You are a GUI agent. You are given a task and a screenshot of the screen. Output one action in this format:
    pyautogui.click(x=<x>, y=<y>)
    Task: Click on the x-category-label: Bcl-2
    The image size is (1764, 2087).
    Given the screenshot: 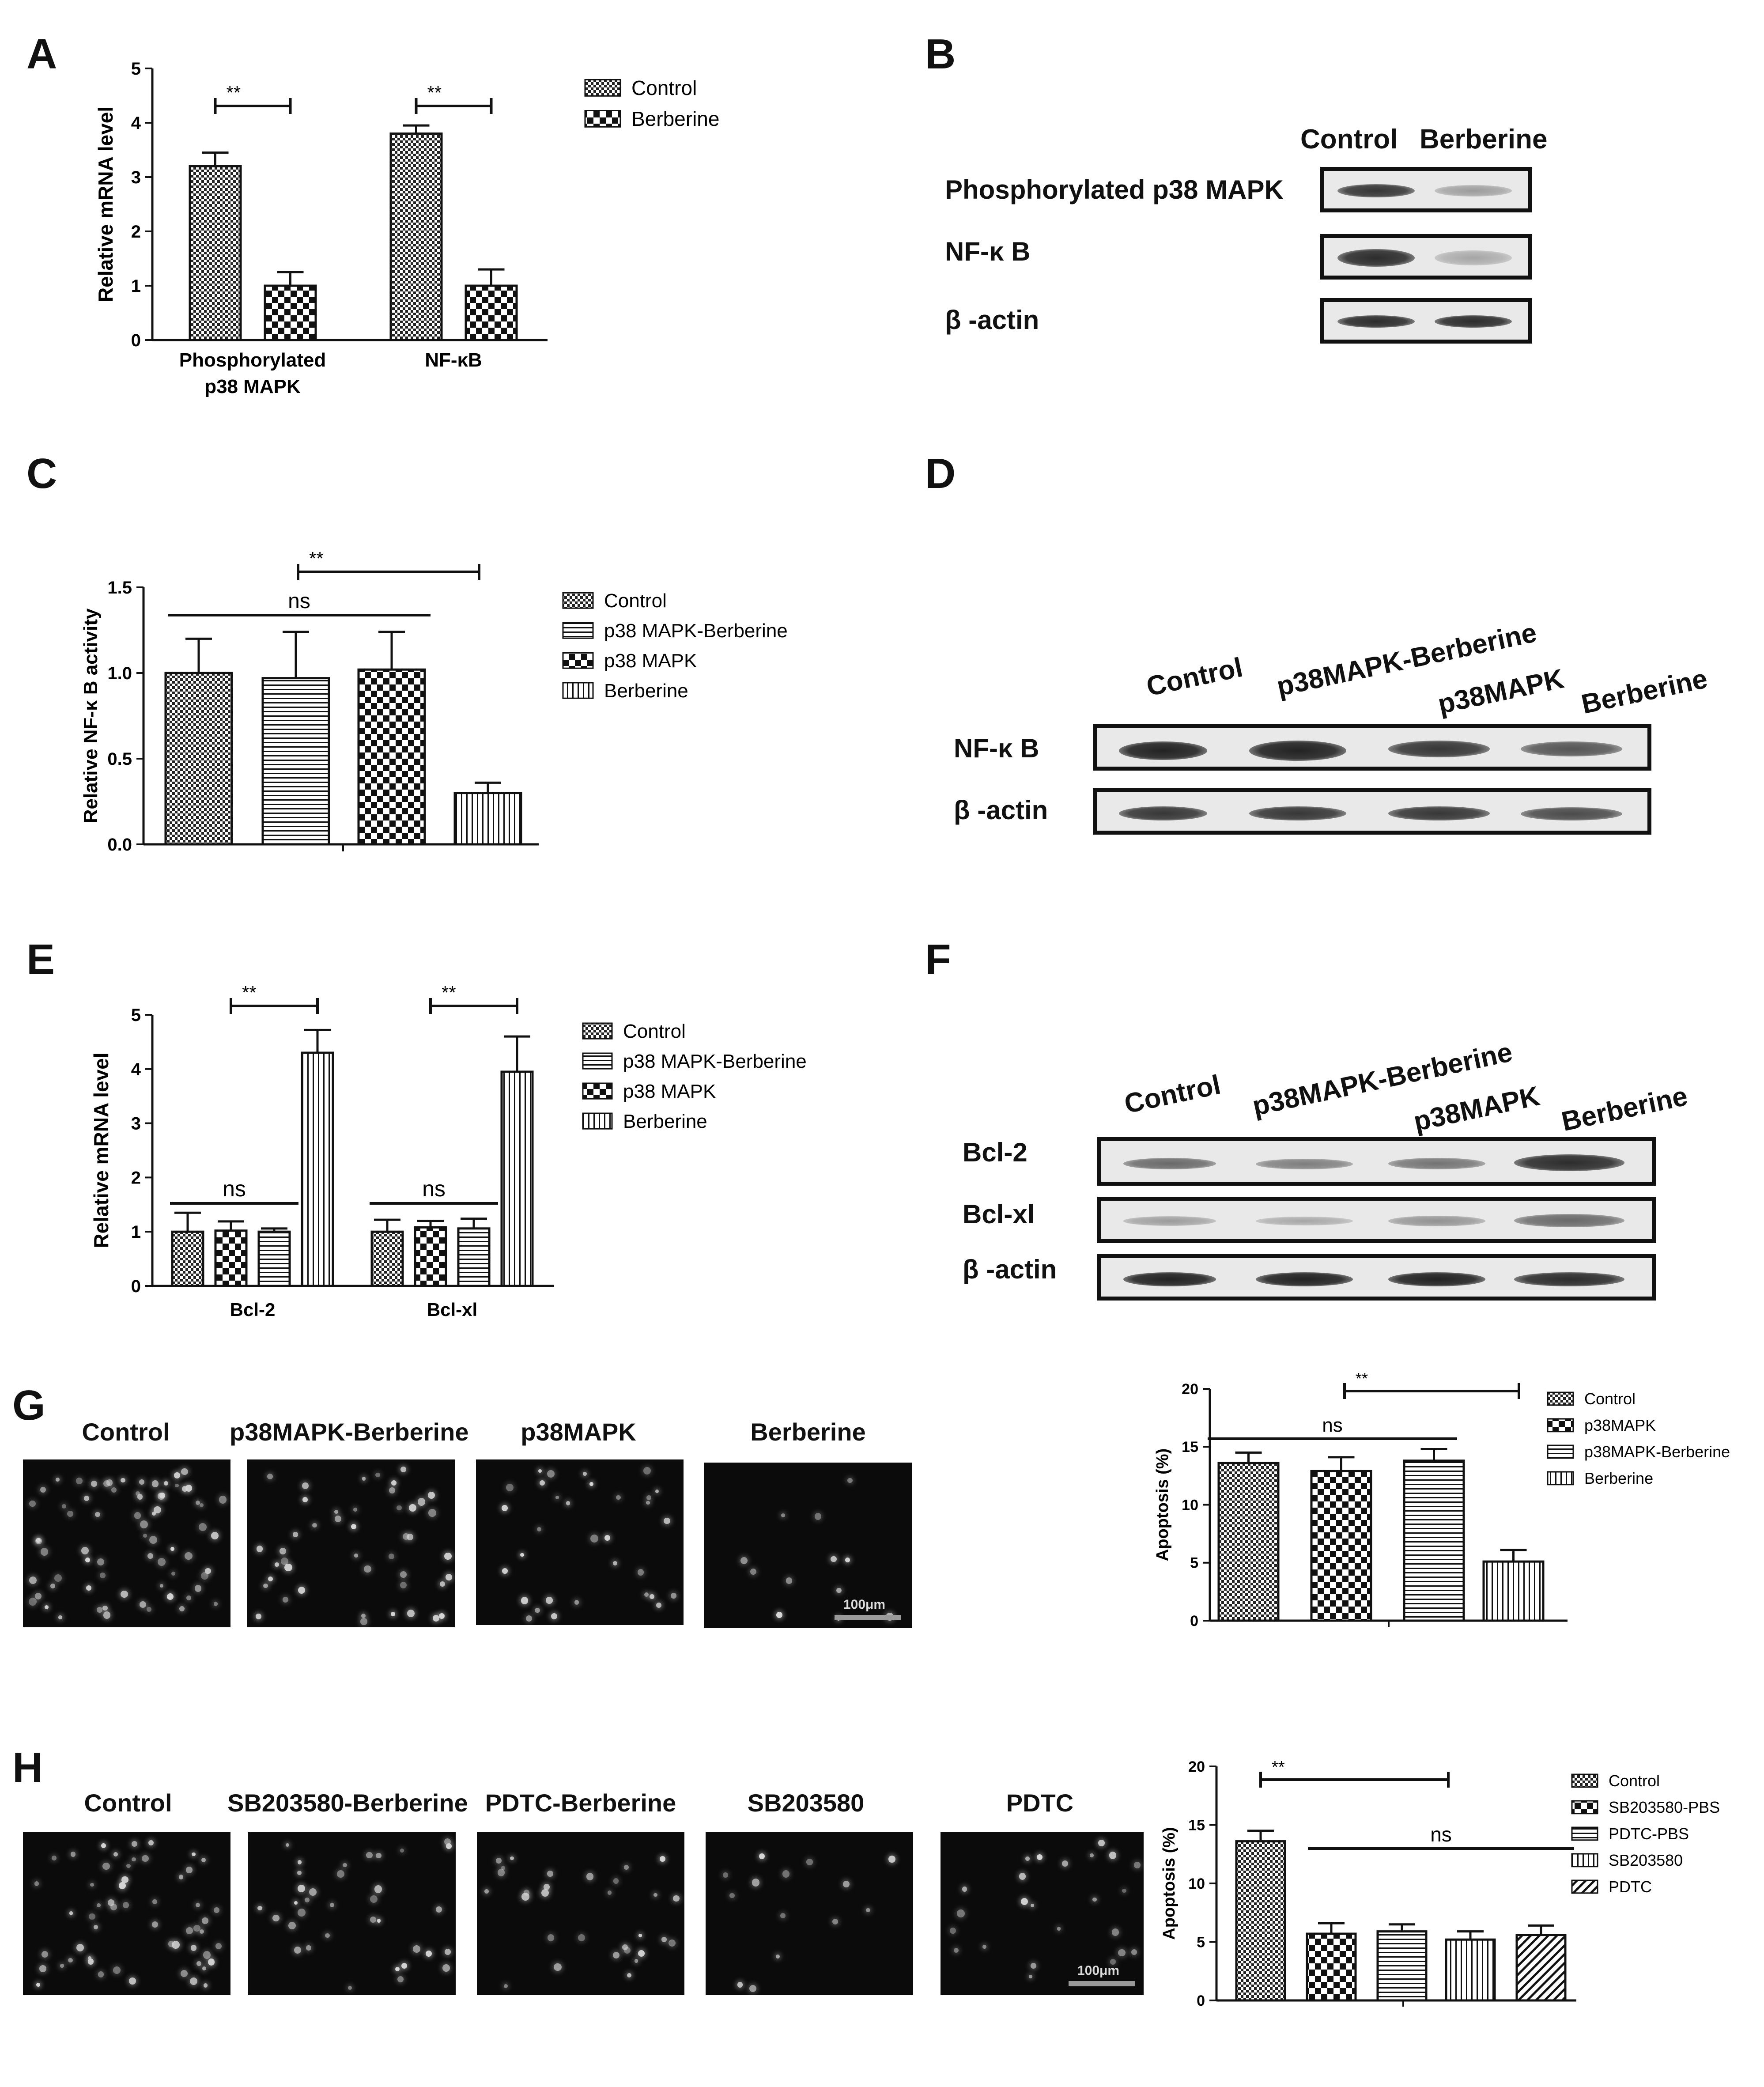 What is the action you would take?
    pyautogui.click(x=253, y=1309)
    